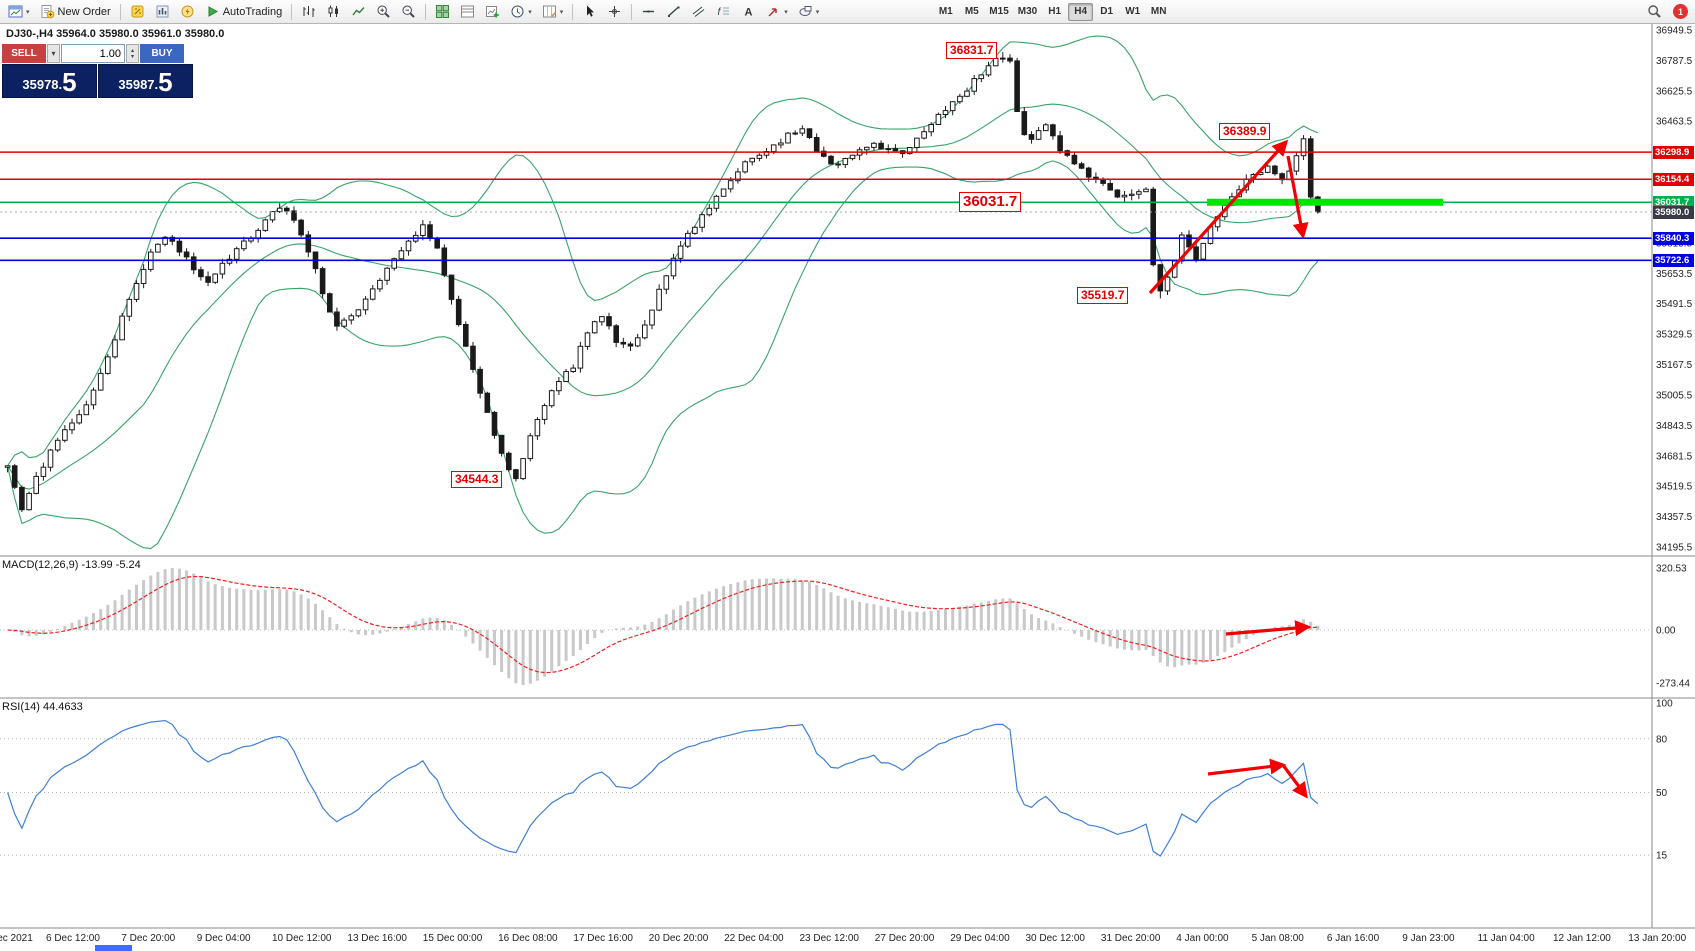  Describe the element at coordinates (648, 12) in the screenshot. I see `horizontal-line-icon` at that location.